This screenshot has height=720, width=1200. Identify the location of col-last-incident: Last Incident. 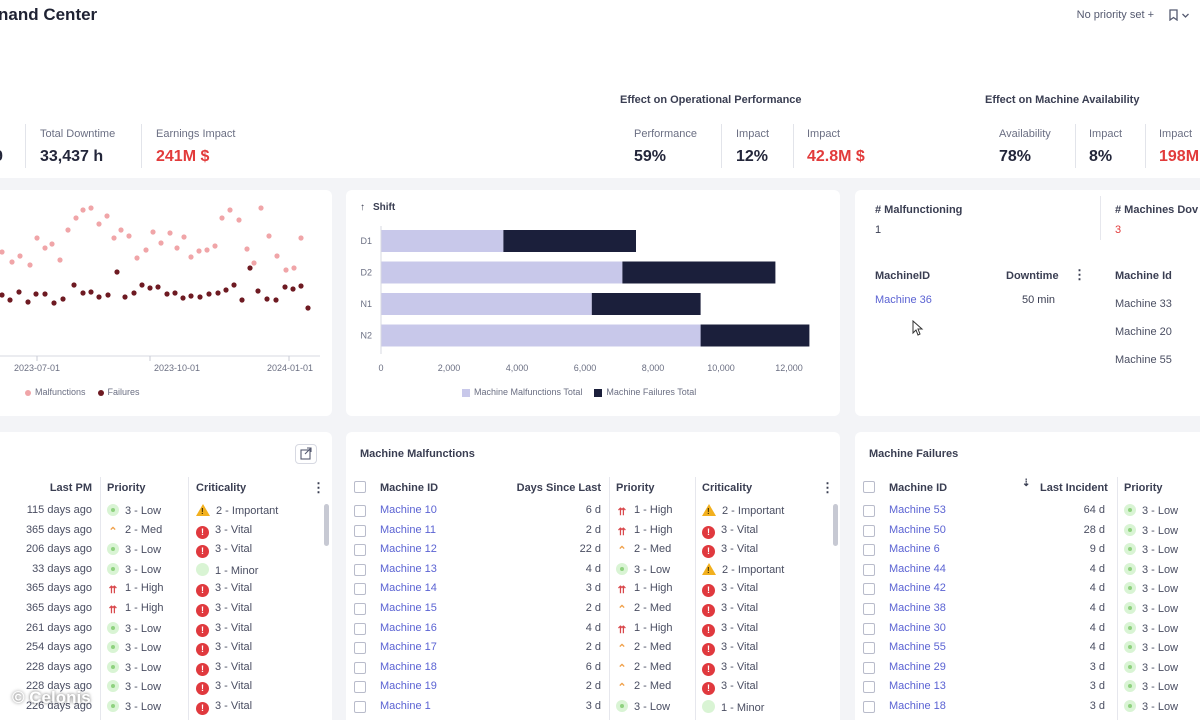
(1074, 488).